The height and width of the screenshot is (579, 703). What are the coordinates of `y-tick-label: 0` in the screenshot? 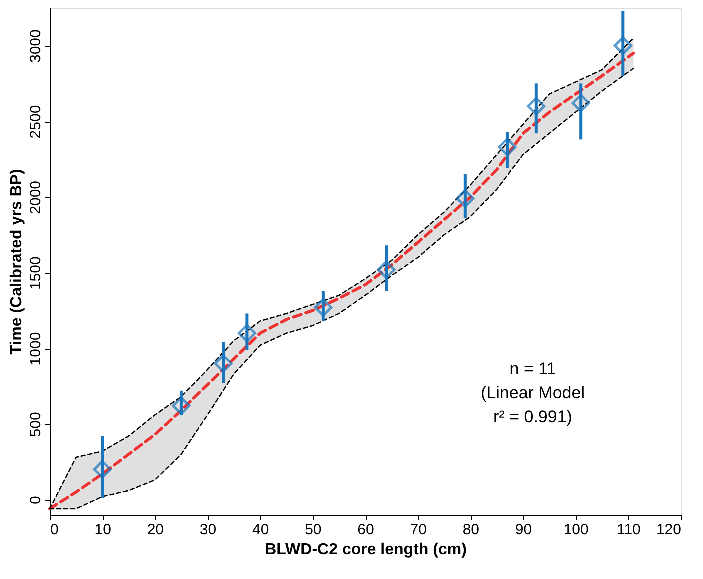 It's located at (36, 500).